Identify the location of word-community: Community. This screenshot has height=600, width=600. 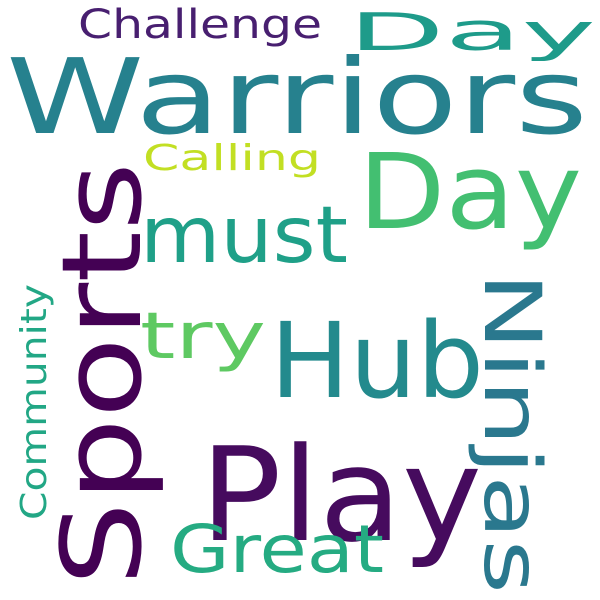
(34, 402).